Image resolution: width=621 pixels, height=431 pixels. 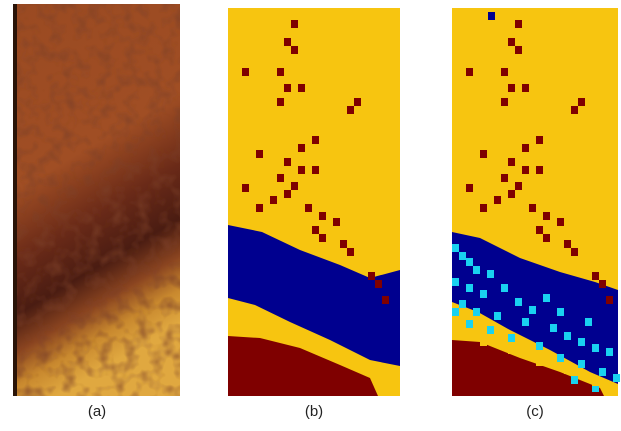 What do you see at coordinates (97, 411) in the screenshot?
I see `panel-label: (a)` at bounding box center [97, 411].